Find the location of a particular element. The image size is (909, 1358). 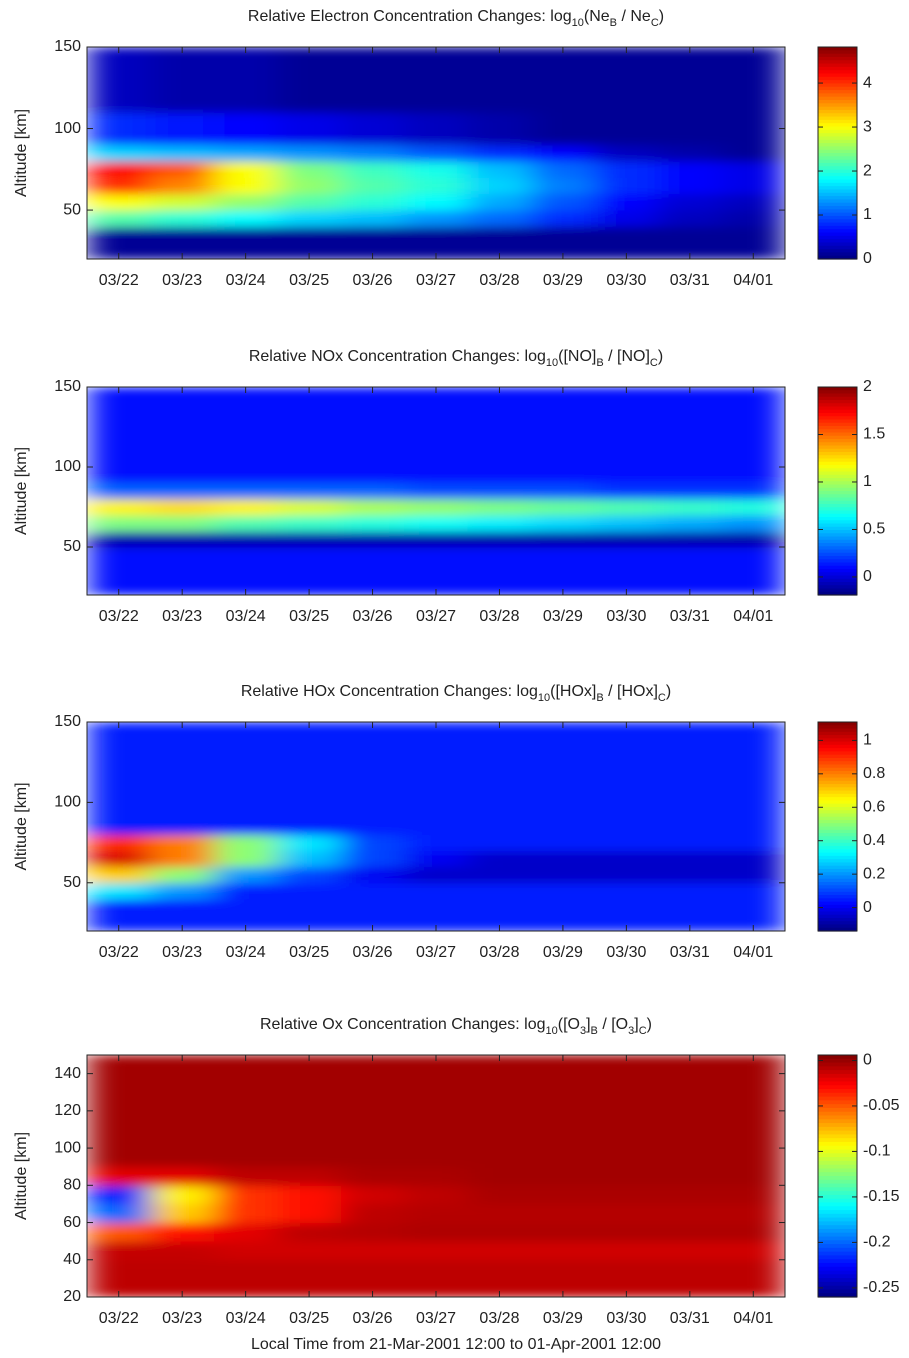

x-tick-label: 03/25 is located at coordinates (309, 280).